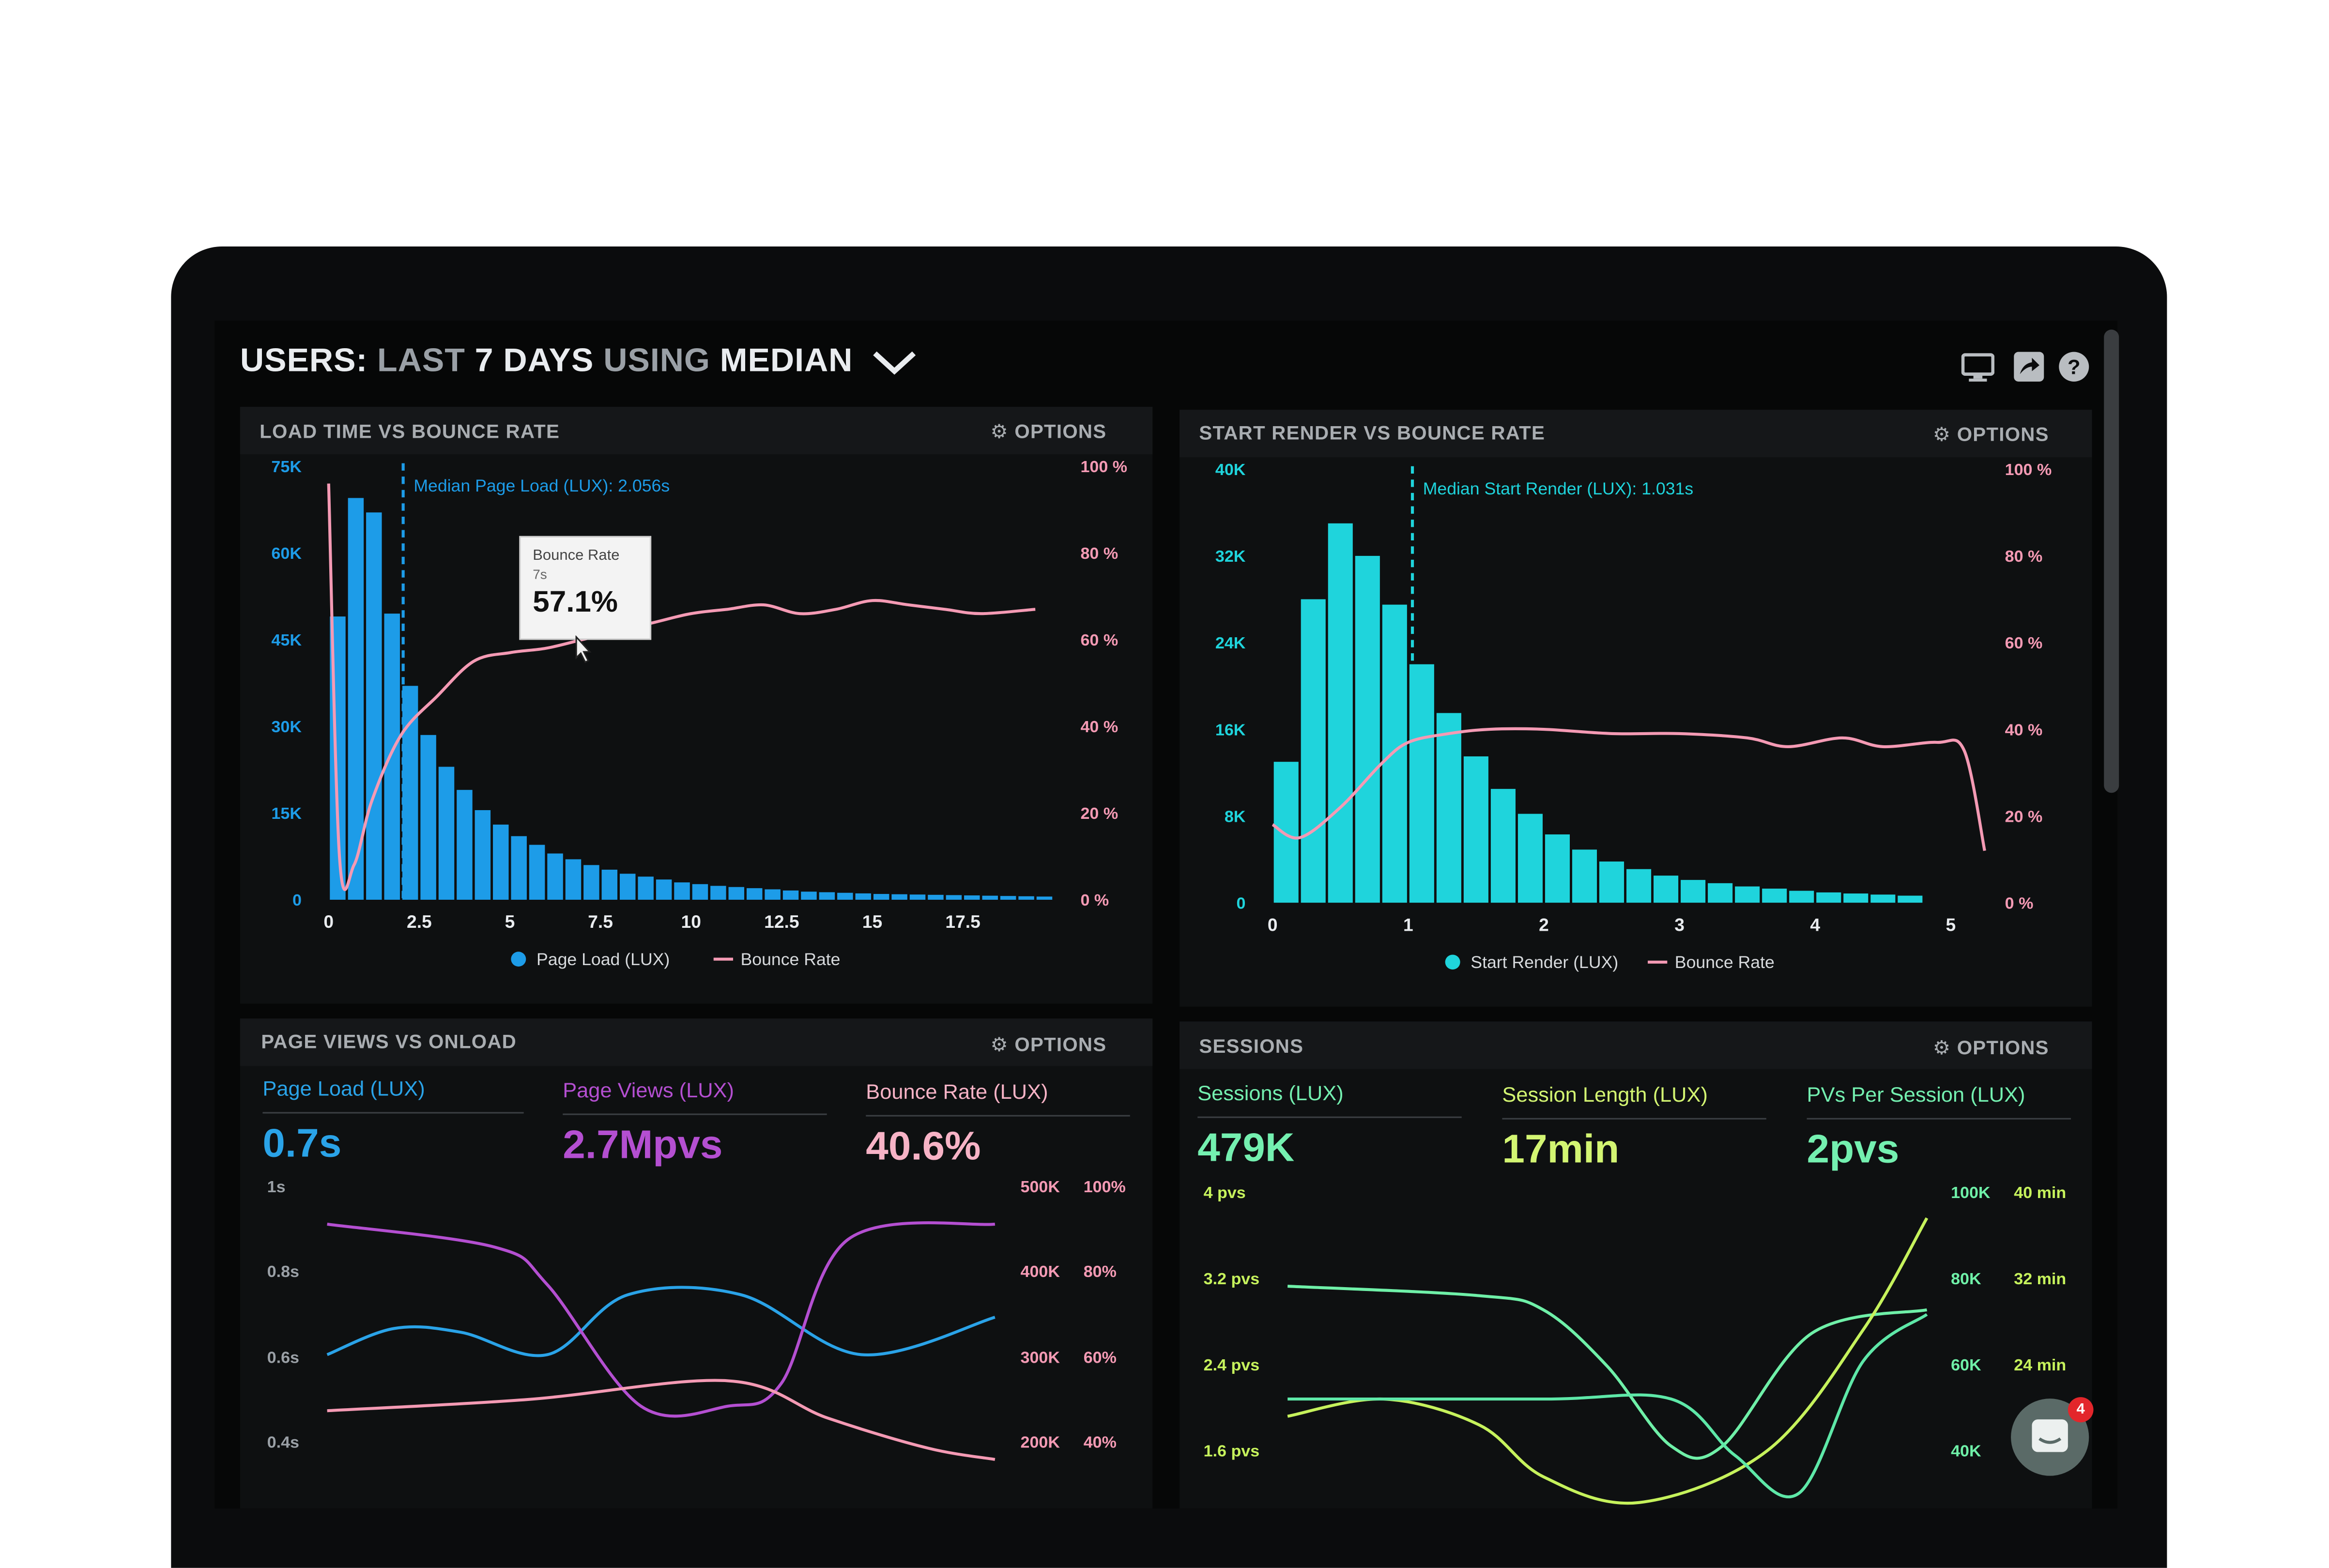  I want to click on y2-tick-label: 40K, so click(1966, 1451).